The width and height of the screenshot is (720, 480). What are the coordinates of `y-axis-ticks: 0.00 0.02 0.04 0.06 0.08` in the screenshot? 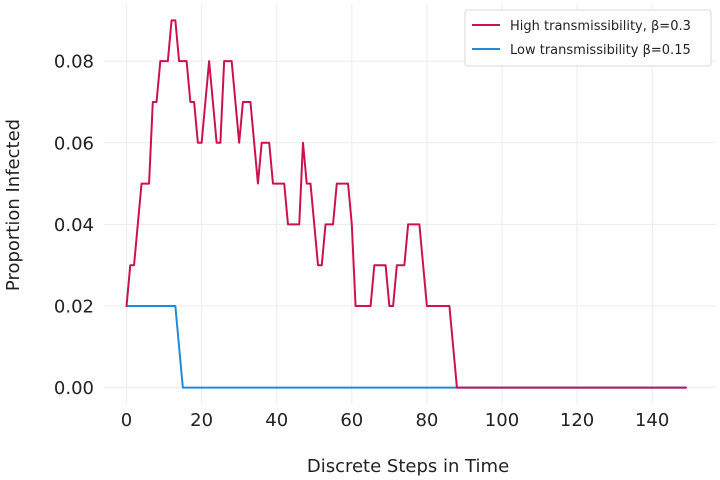 It's located at (74, 226).